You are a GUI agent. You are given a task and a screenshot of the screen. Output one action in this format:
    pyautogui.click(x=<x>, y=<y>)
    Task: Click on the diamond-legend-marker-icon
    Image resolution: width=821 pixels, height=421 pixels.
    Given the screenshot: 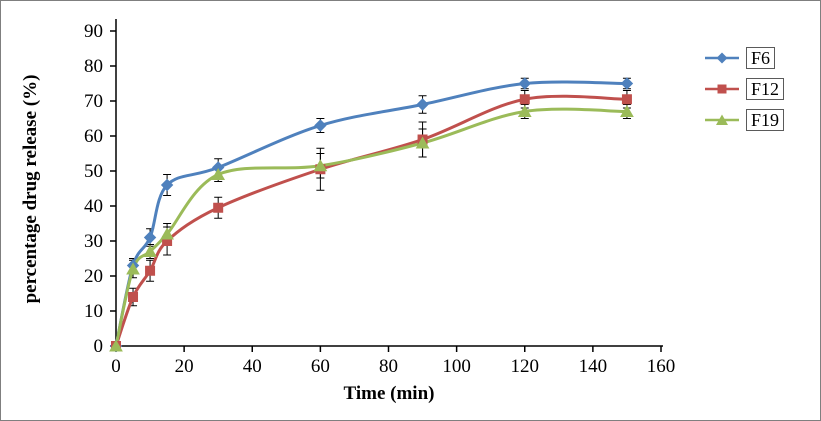 What is the action you would take?
    pyautogui.click(x=722, y=58)
    